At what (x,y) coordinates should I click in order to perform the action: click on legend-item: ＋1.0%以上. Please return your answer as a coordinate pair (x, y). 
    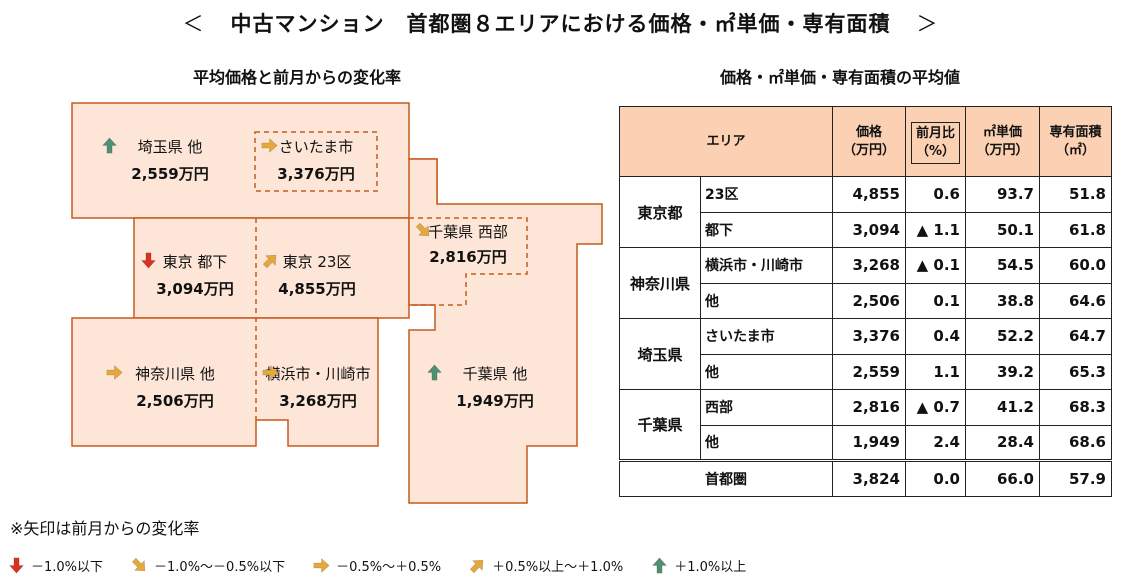
    Looking at the image, I should click on (698, 565).